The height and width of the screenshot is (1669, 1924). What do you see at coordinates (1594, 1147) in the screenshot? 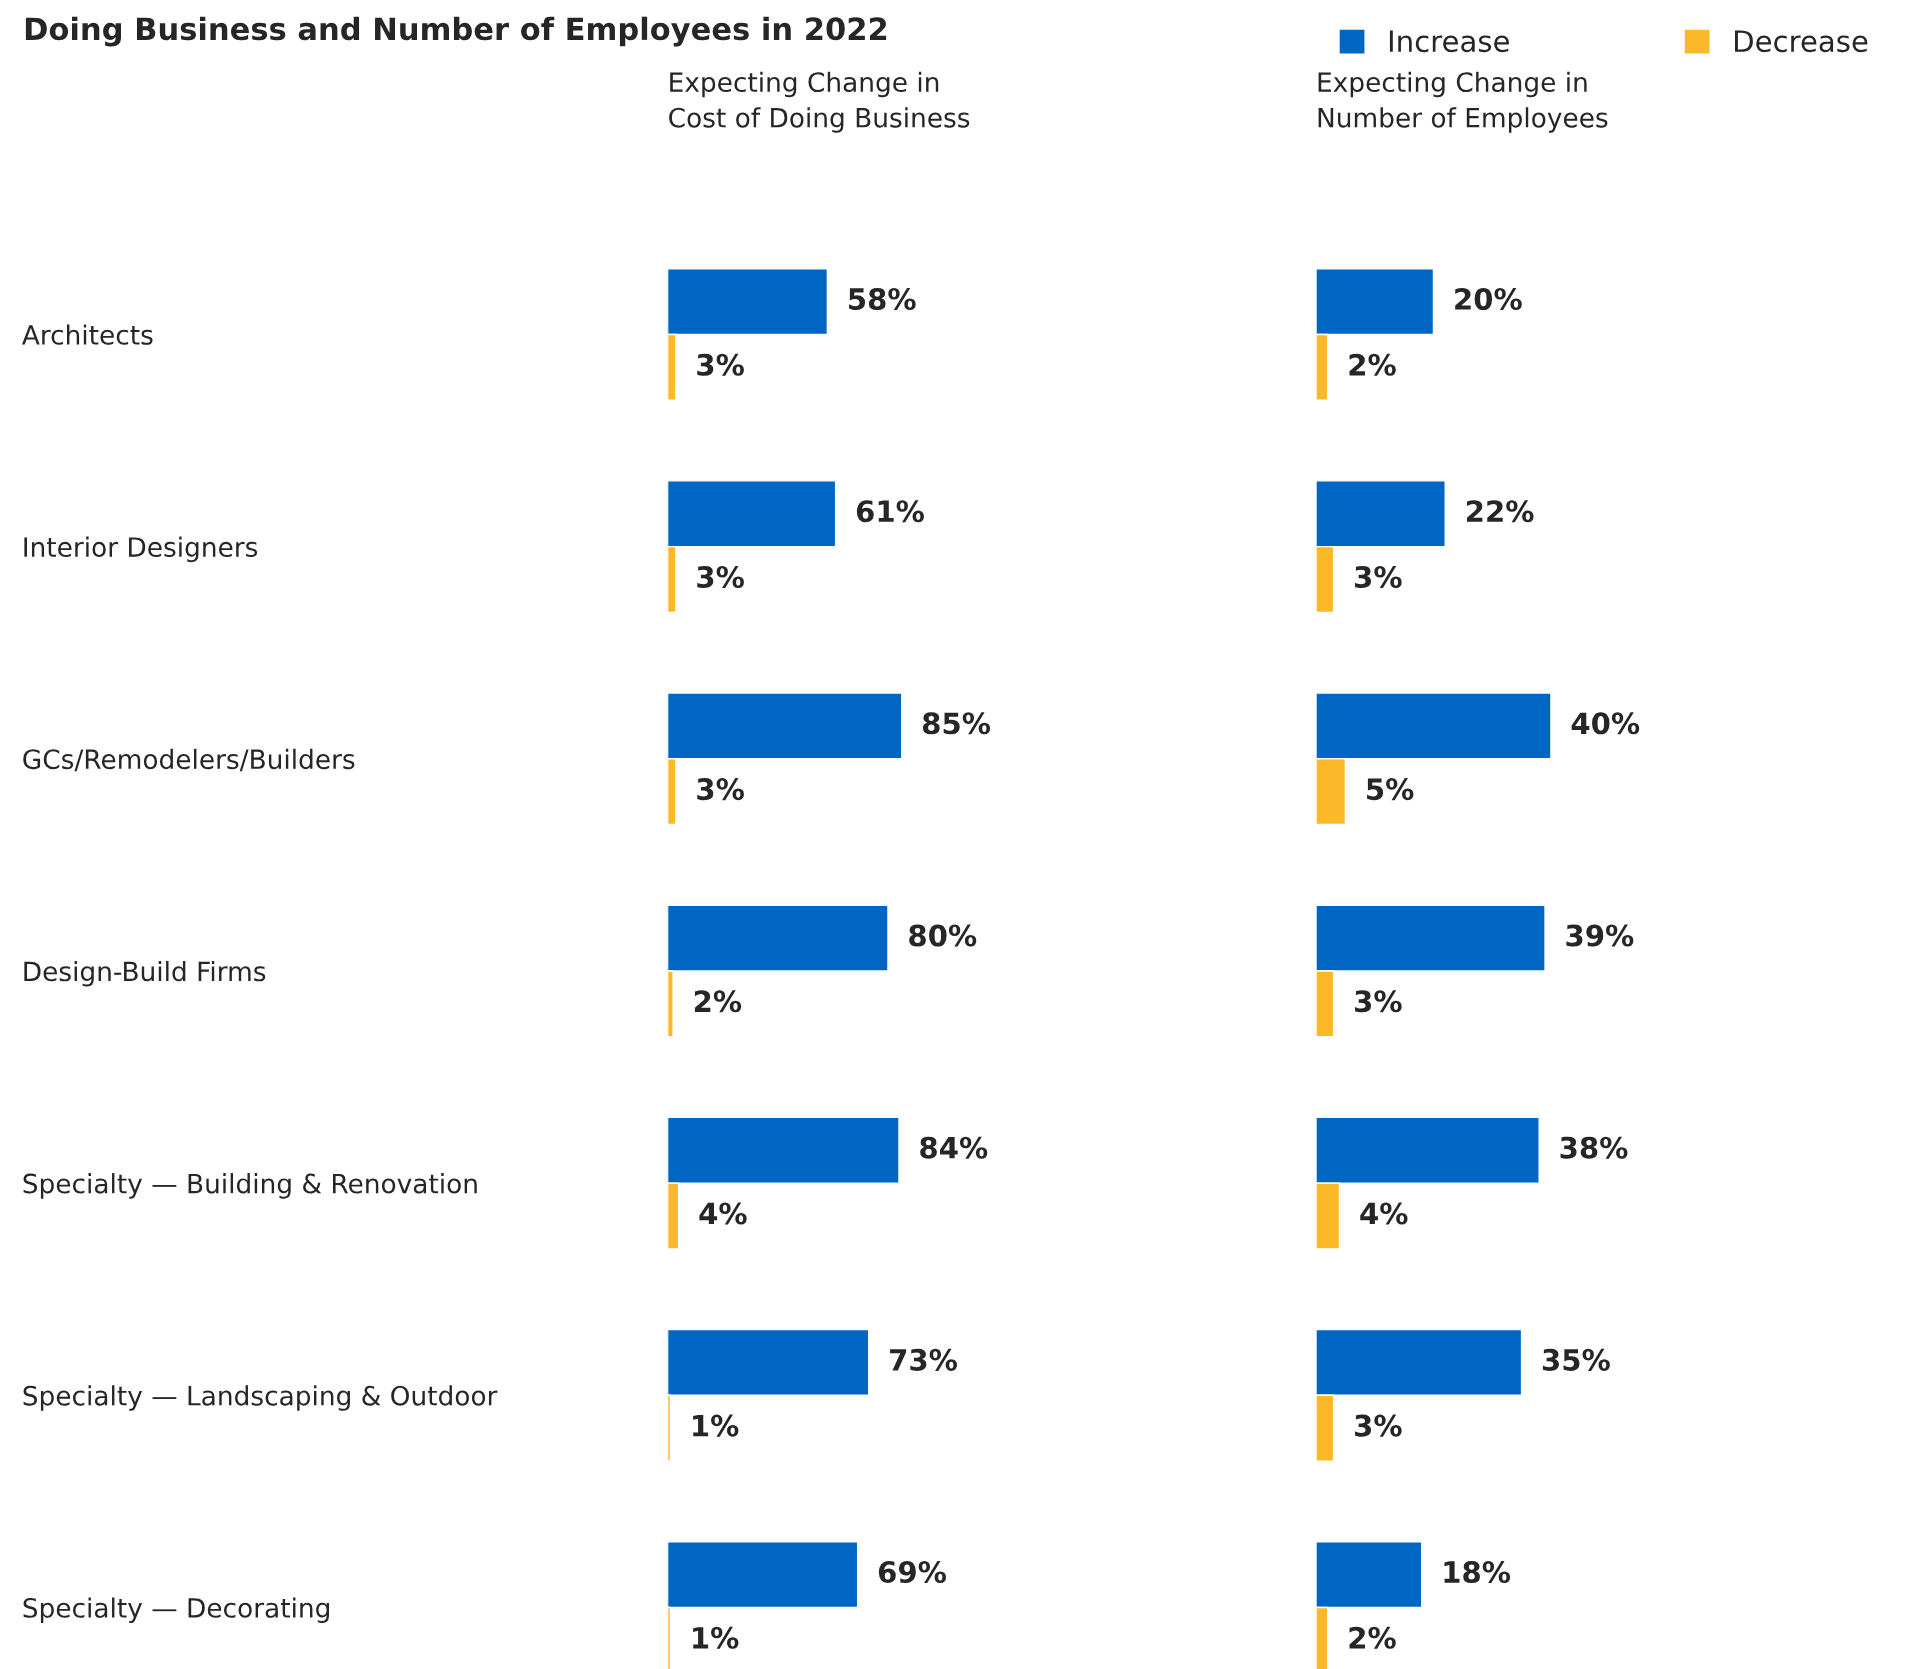
I see `data-label: 38%` at bounding box center [1594, 1147].